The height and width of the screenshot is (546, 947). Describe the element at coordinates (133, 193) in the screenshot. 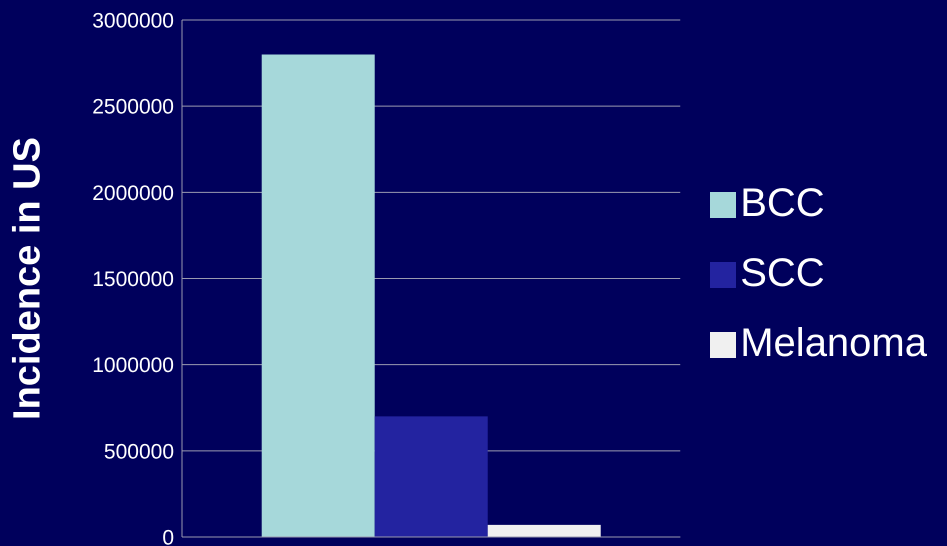

I see `y-tick-label: 2000000` at that location.